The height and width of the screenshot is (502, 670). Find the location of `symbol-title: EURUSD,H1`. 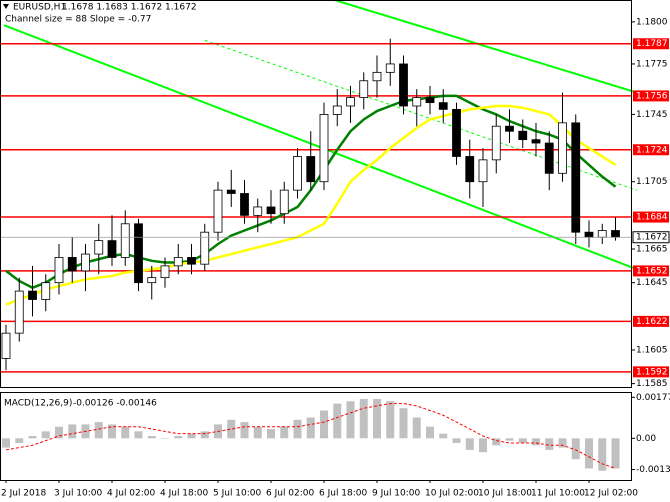

symbol-title: EURUSD,H1 is located at coordinates (39, 8).